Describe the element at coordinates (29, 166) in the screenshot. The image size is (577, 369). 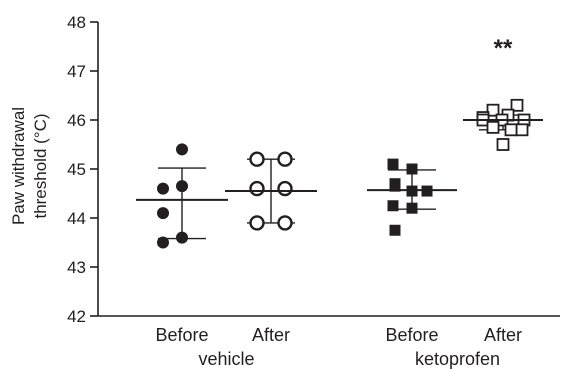
I see `y-axis-label: Paw withdrawal threshold (°C)` at that location.